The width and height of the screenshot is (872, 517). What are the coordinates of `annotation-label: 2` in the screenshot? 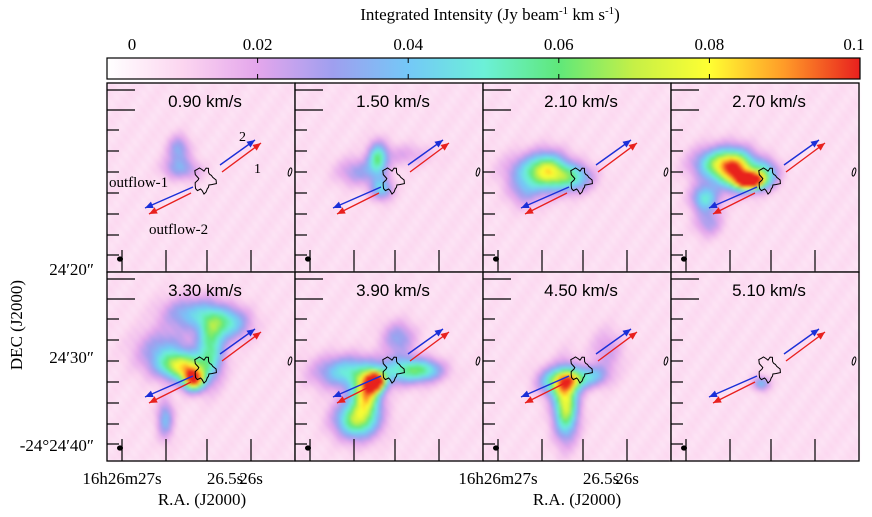 It's located at (242, 137).